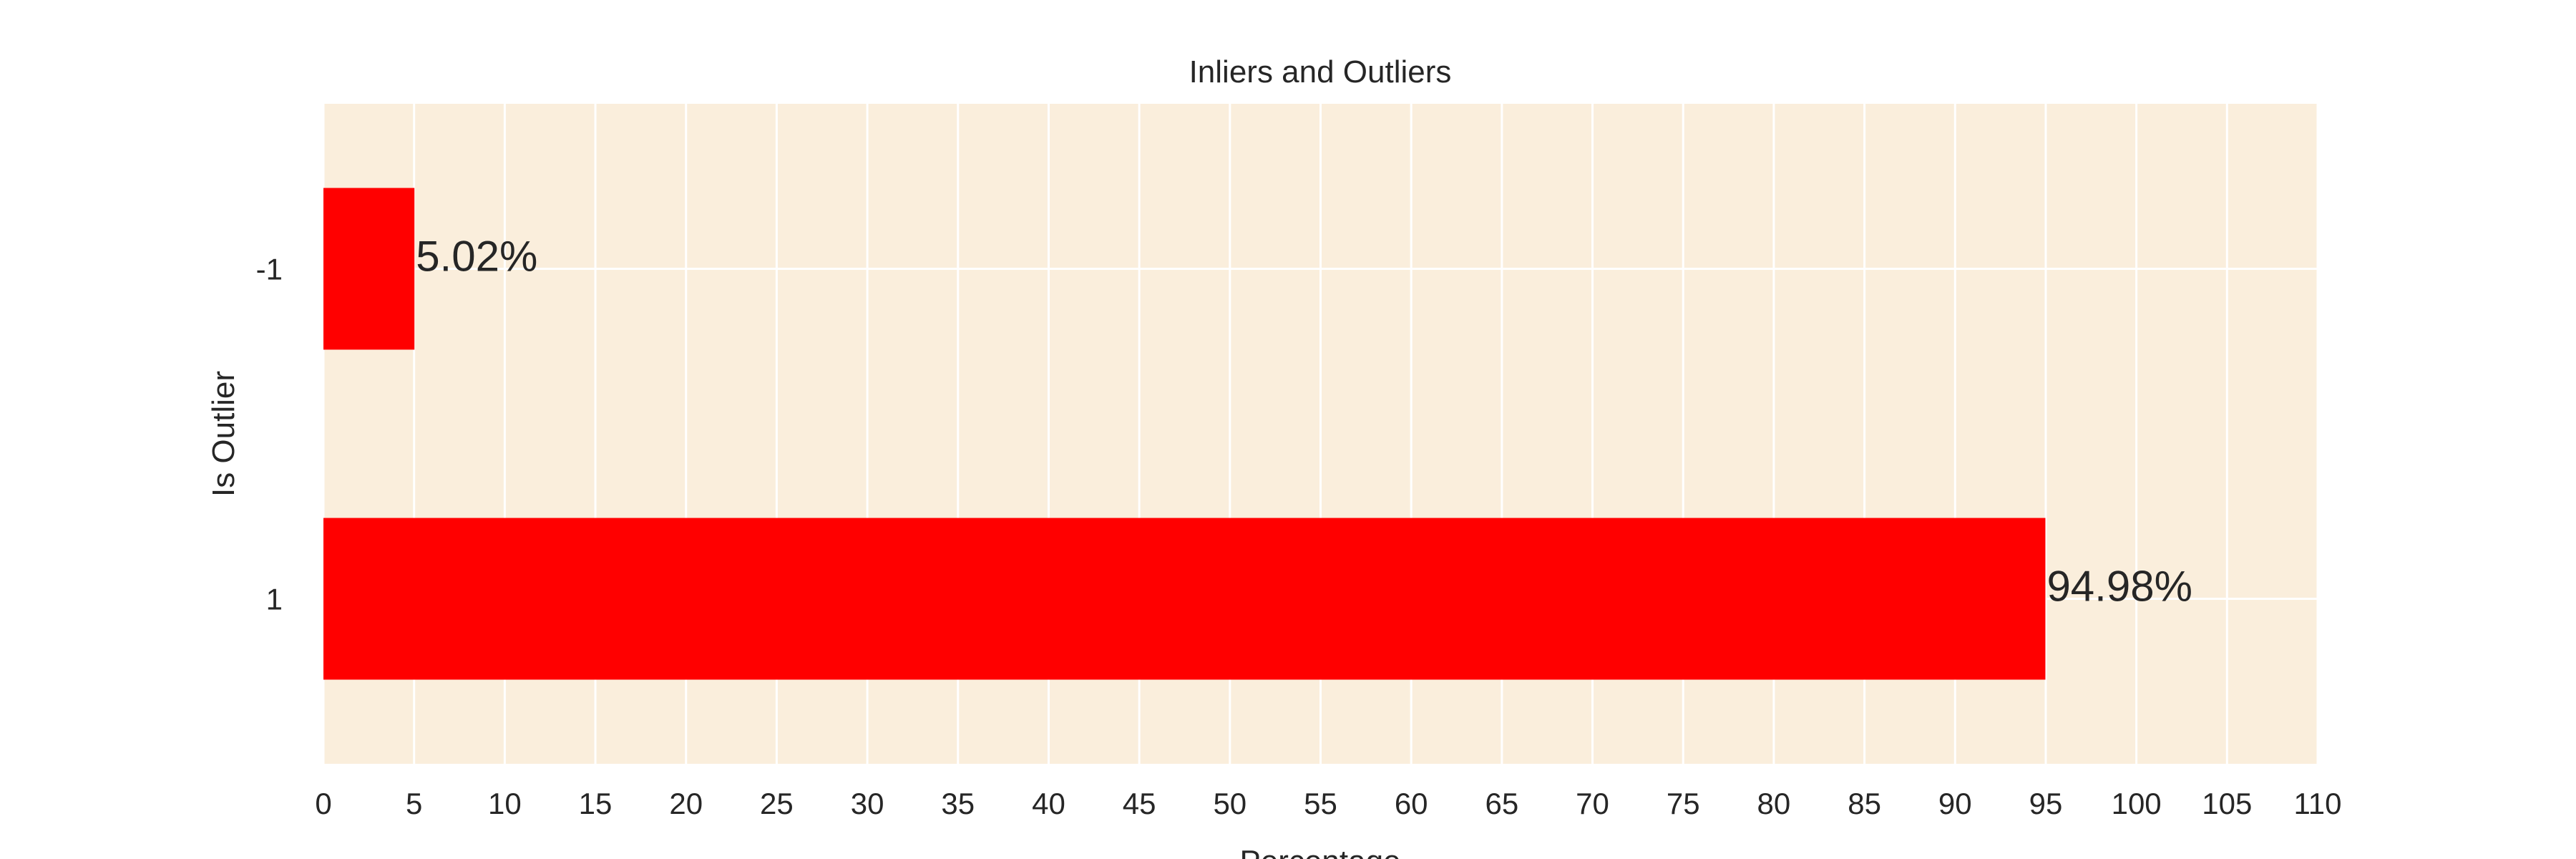  I want to click on x-tick-label: 20, so click(686, 803).